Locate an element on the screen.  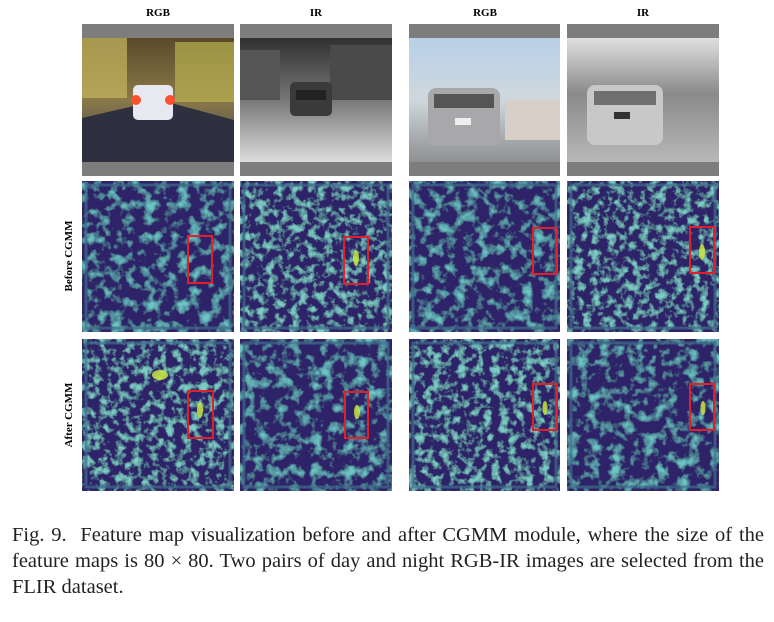
image-ir-night is located at coordinates (316, 100).